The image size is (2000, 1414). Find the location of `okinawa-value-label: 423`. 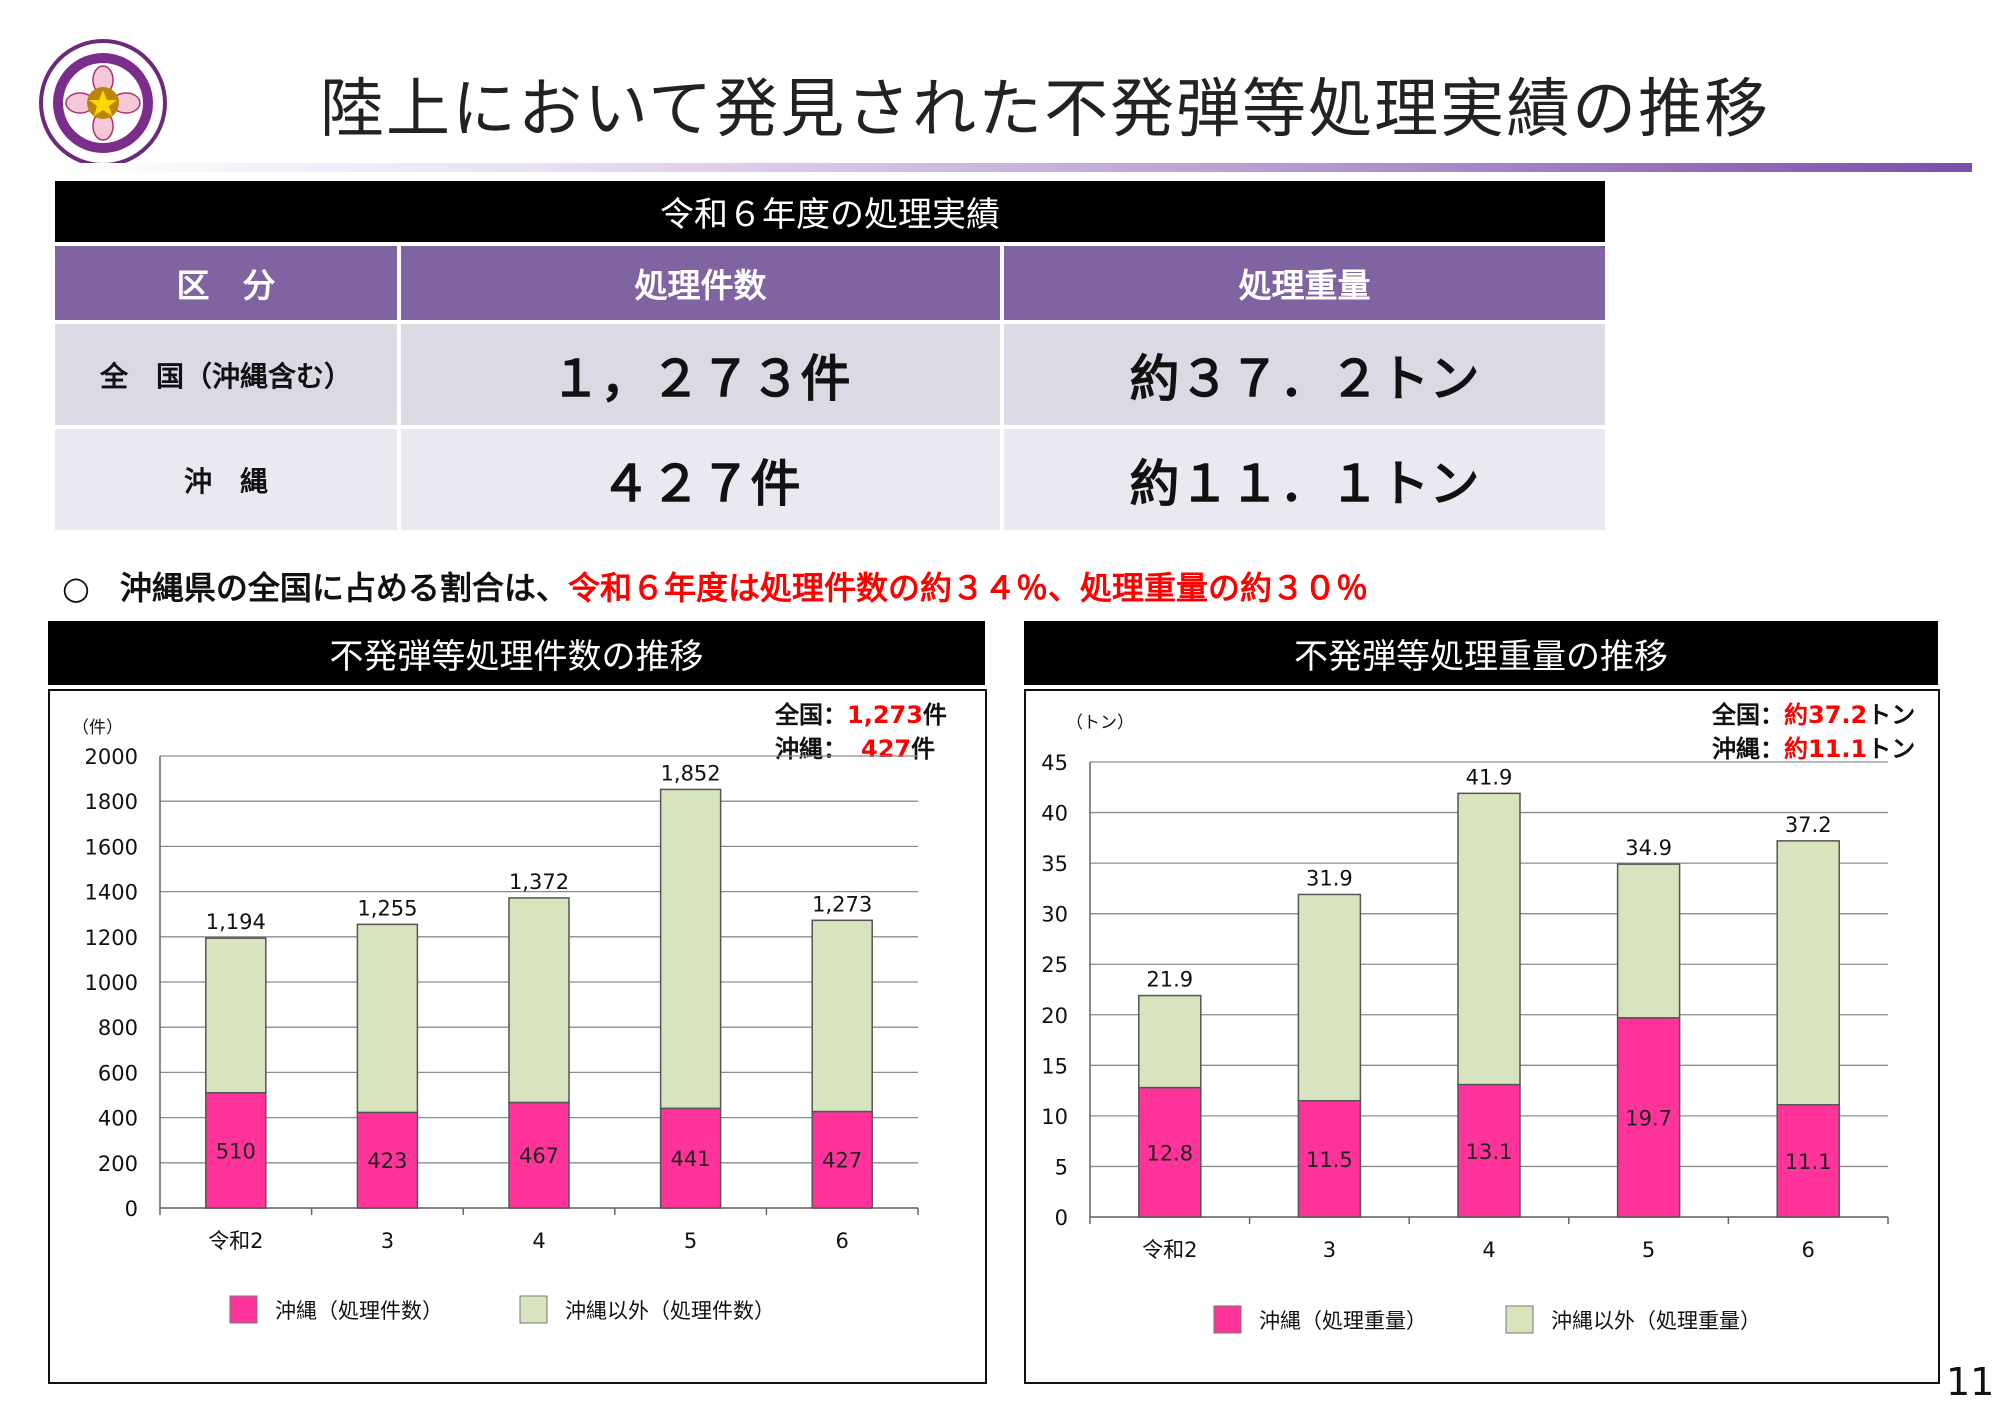

okinawa-value-label: 423 is located at coordinates (387, 1161).